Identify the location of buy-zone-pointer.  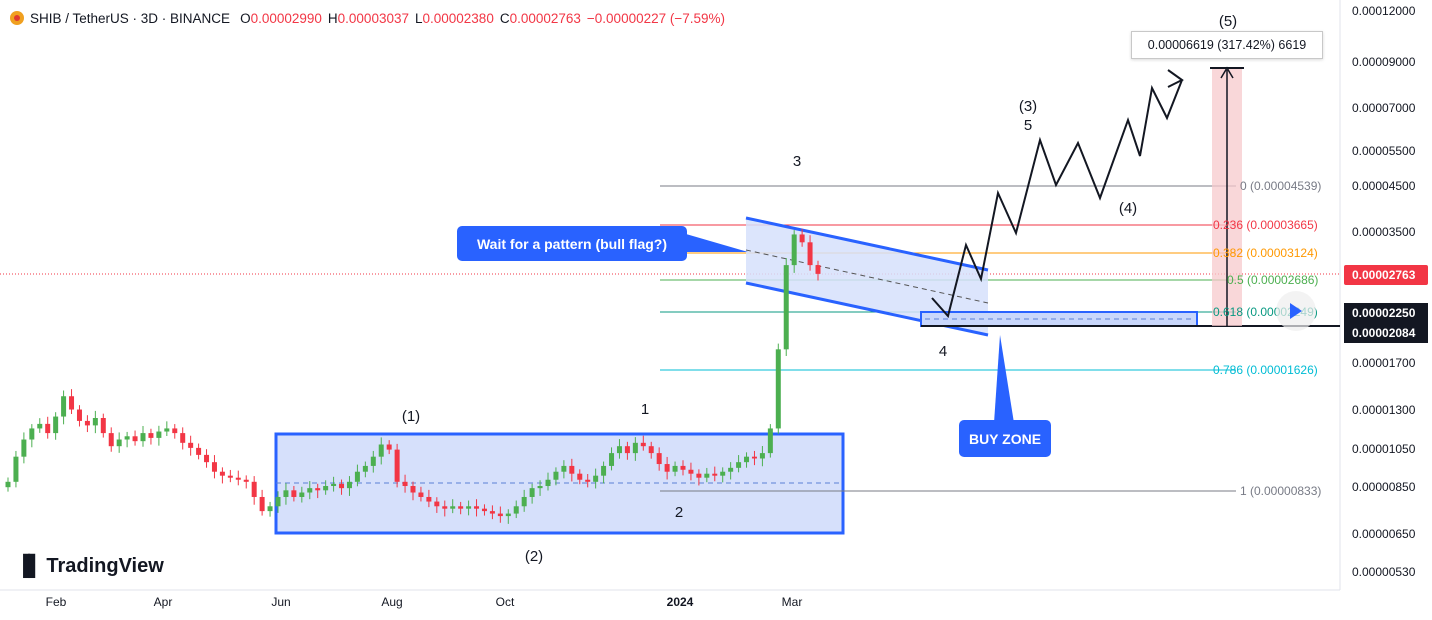
(1004, 379).